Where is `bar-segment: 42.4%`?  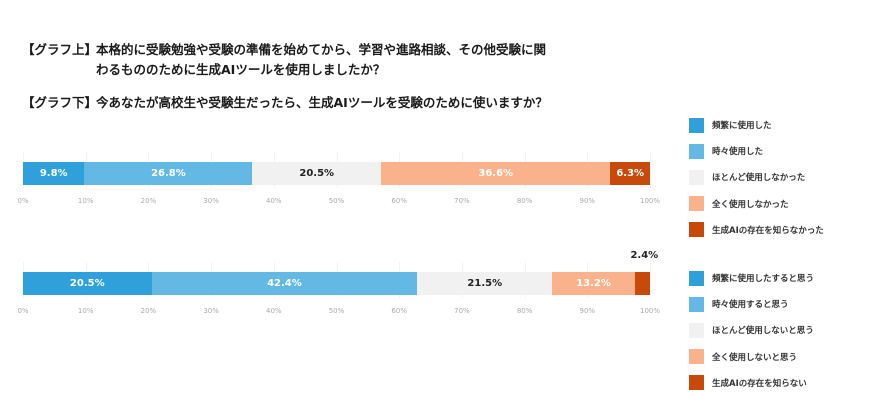 bar-segment: 42.4% is located at coordinates (284, 283).